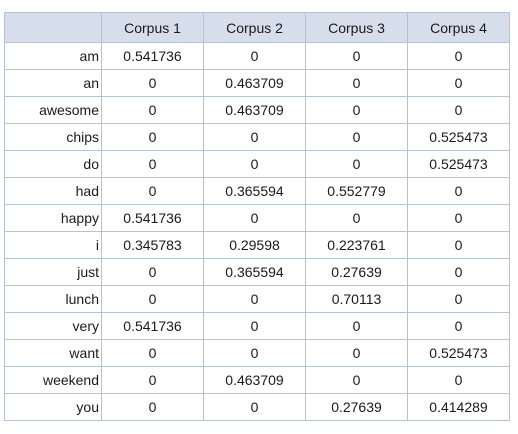 This screenshot has width=518, height=434. Describe the element at coordinates (356, 245) in the screenshot. I see `table-cell: 0.223761` at that location.